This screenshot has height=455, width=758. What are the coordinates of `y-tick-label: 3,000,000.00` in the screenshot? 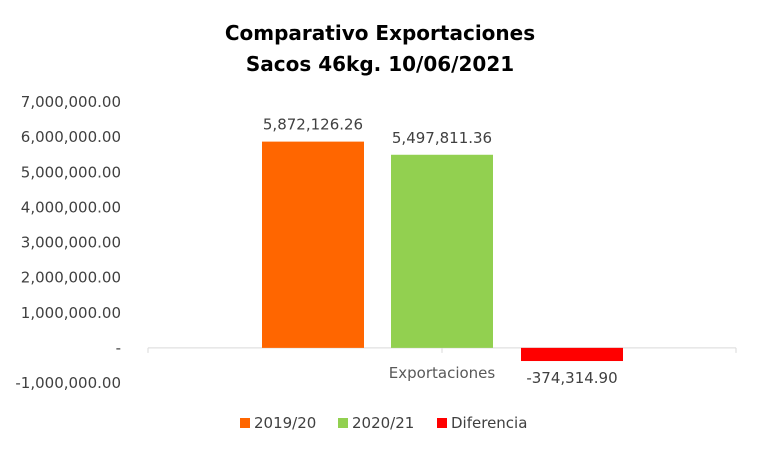 It's located at (71, 243).